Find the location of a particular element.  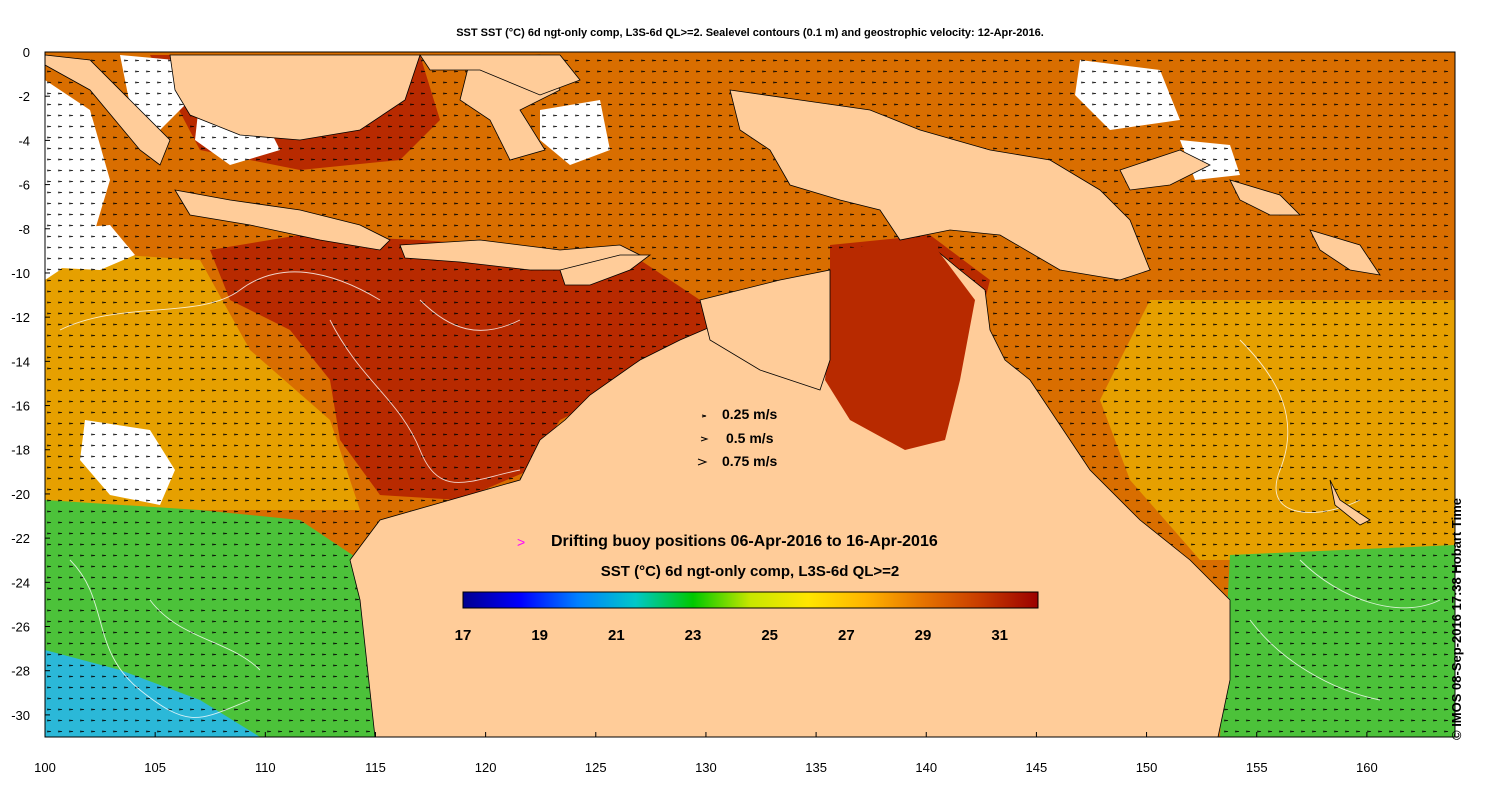

lat-tick-label: -10 is located at coordinates (20, 273).